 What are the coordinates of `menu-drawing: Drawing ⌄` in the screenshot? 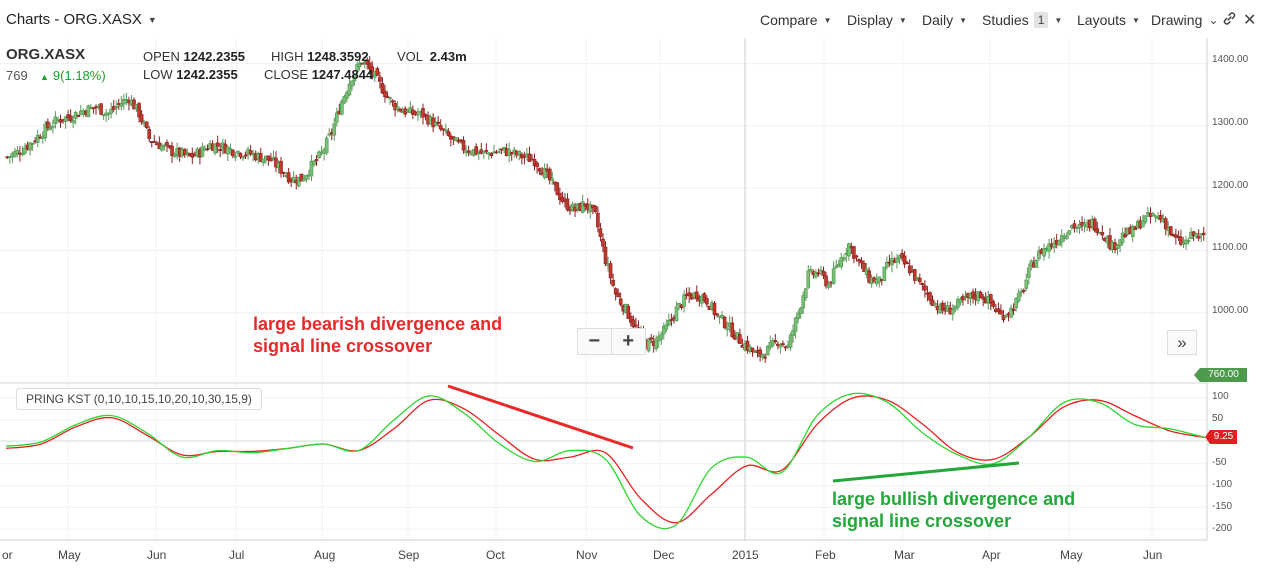 It's located at (1184, 20).